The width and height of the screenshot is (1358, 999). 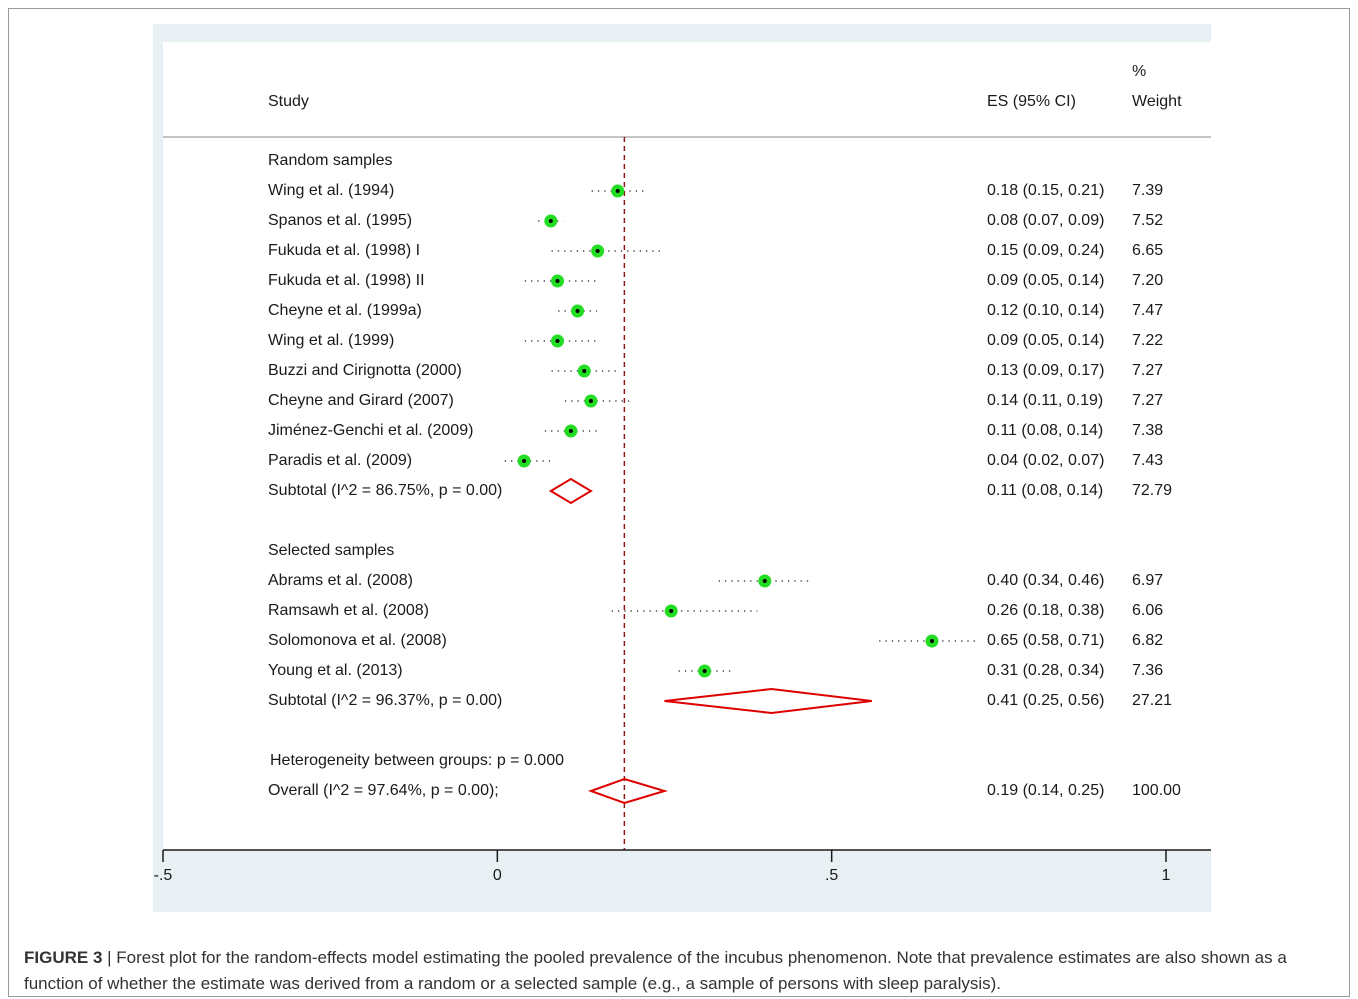 What do you see at coordinates (361, 400) in the screenshot?
I see `study-name: Cheyne and Girard (2007)` at bounding box center [361, 400].